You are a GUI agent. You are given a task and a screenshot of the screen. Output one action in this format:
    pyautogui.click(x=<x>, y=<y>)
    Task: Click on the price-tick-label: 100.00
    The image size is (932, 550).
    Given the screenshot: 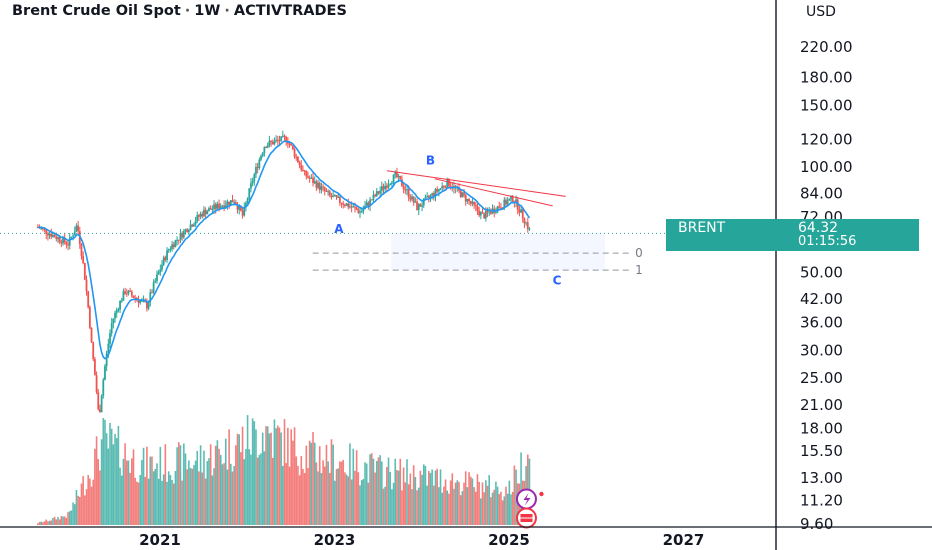 What is the action you would take?
    pyautogui.click(x=826, y=167)
    